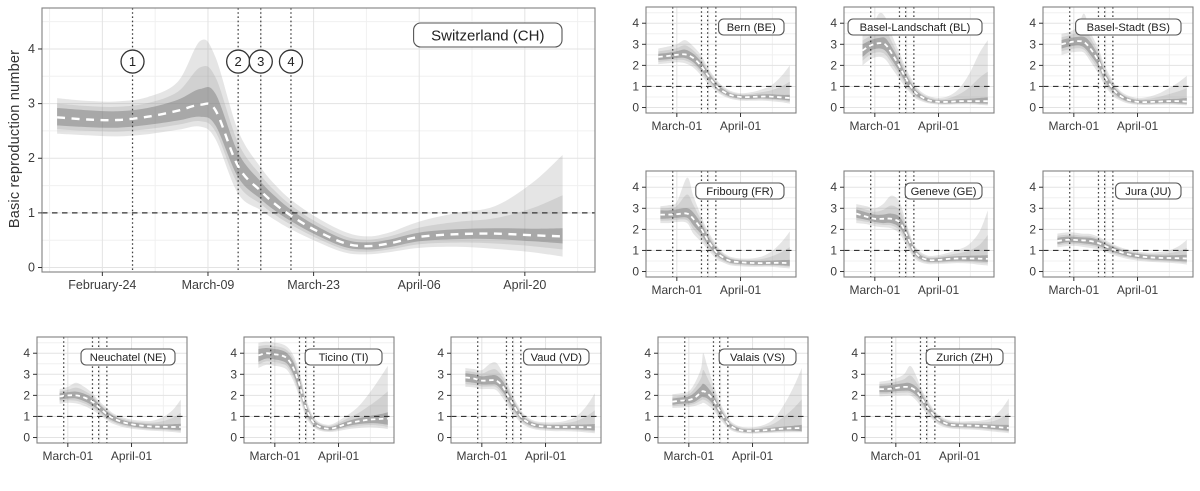 This screenshot has width=1200, height=491. I want to click on x-tick-label: April-06, so click(419, 285).